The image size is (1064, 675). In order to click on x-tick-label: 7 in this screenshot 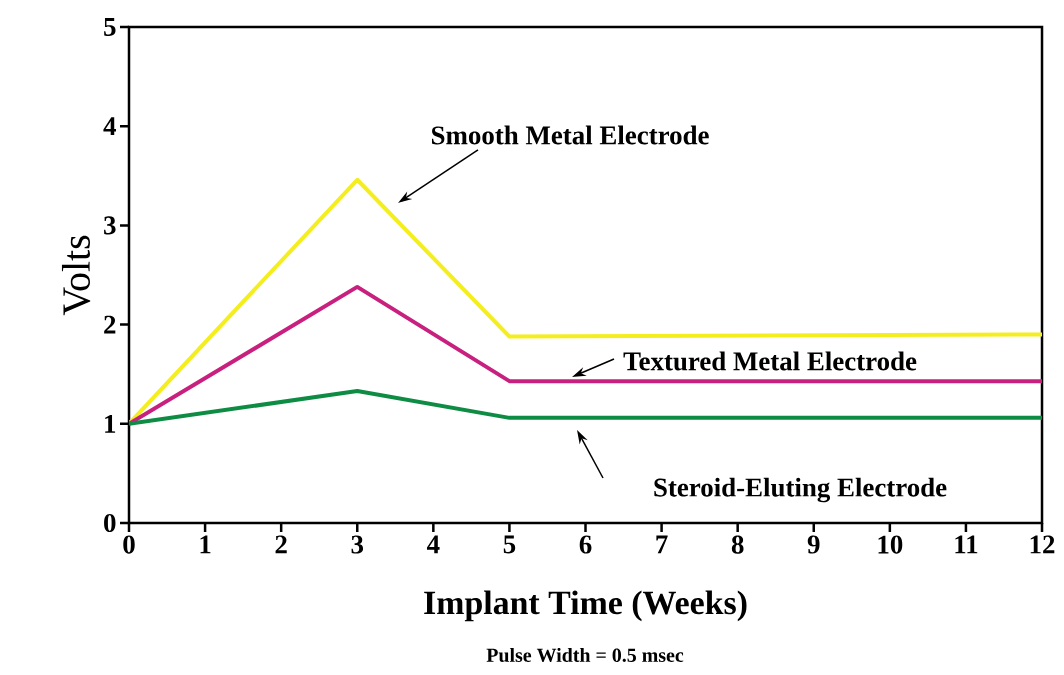, I will do `click(662, 544)`.